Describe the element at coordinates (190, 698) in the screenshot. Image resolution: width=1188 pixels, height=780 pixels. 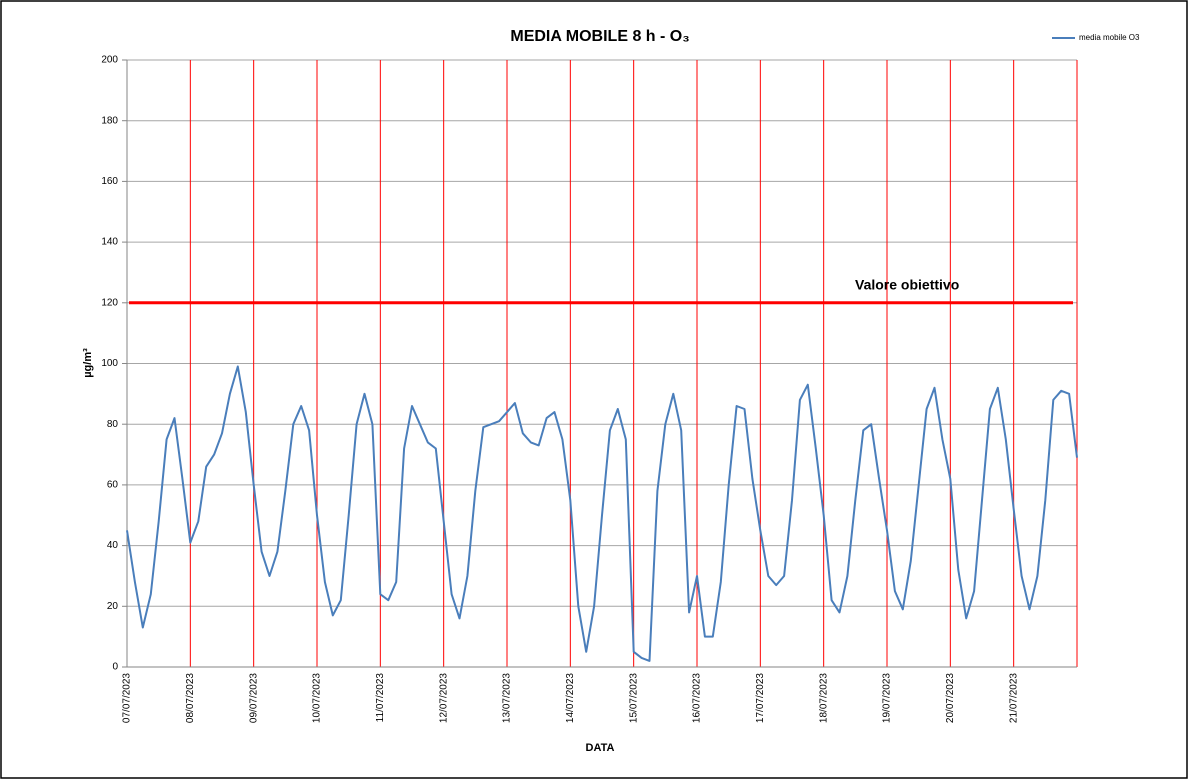
I see `x-tick-label: 08/07/2023` at that location.